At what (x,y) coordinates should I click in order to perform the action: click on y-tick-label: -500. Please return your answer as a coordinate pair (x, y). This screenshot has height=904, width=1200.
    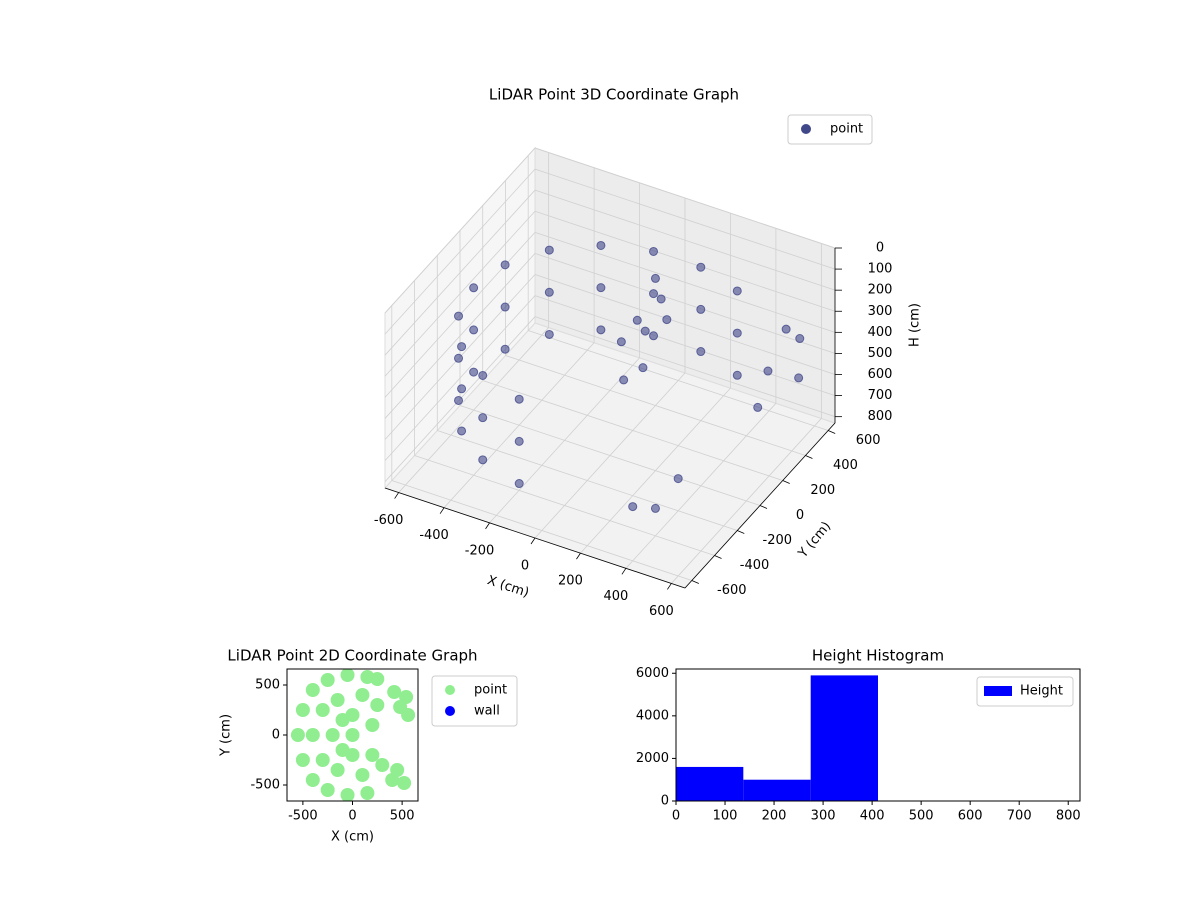
    Looking at the image, I should click on (265, 785).